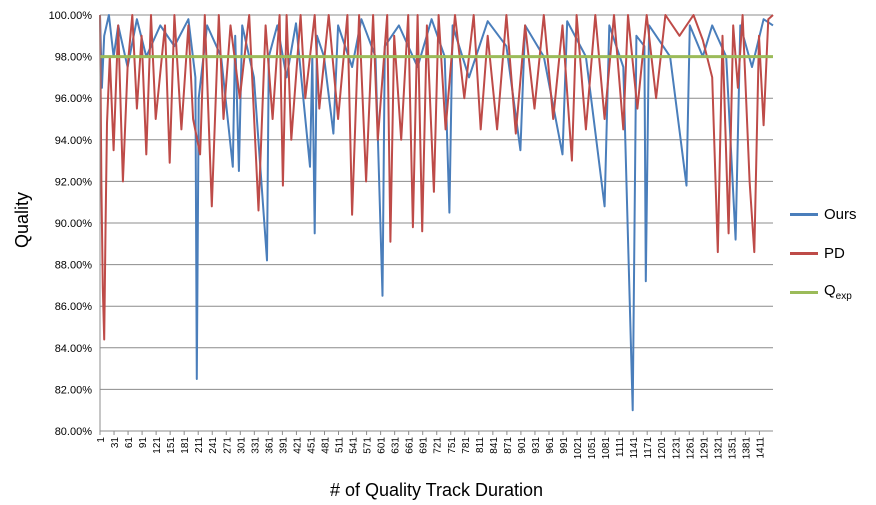  What do you see at coordinates (74, 58) in the screenshot?
I see `y-tick-label: 98.00%` at bounding box center [74, 58].